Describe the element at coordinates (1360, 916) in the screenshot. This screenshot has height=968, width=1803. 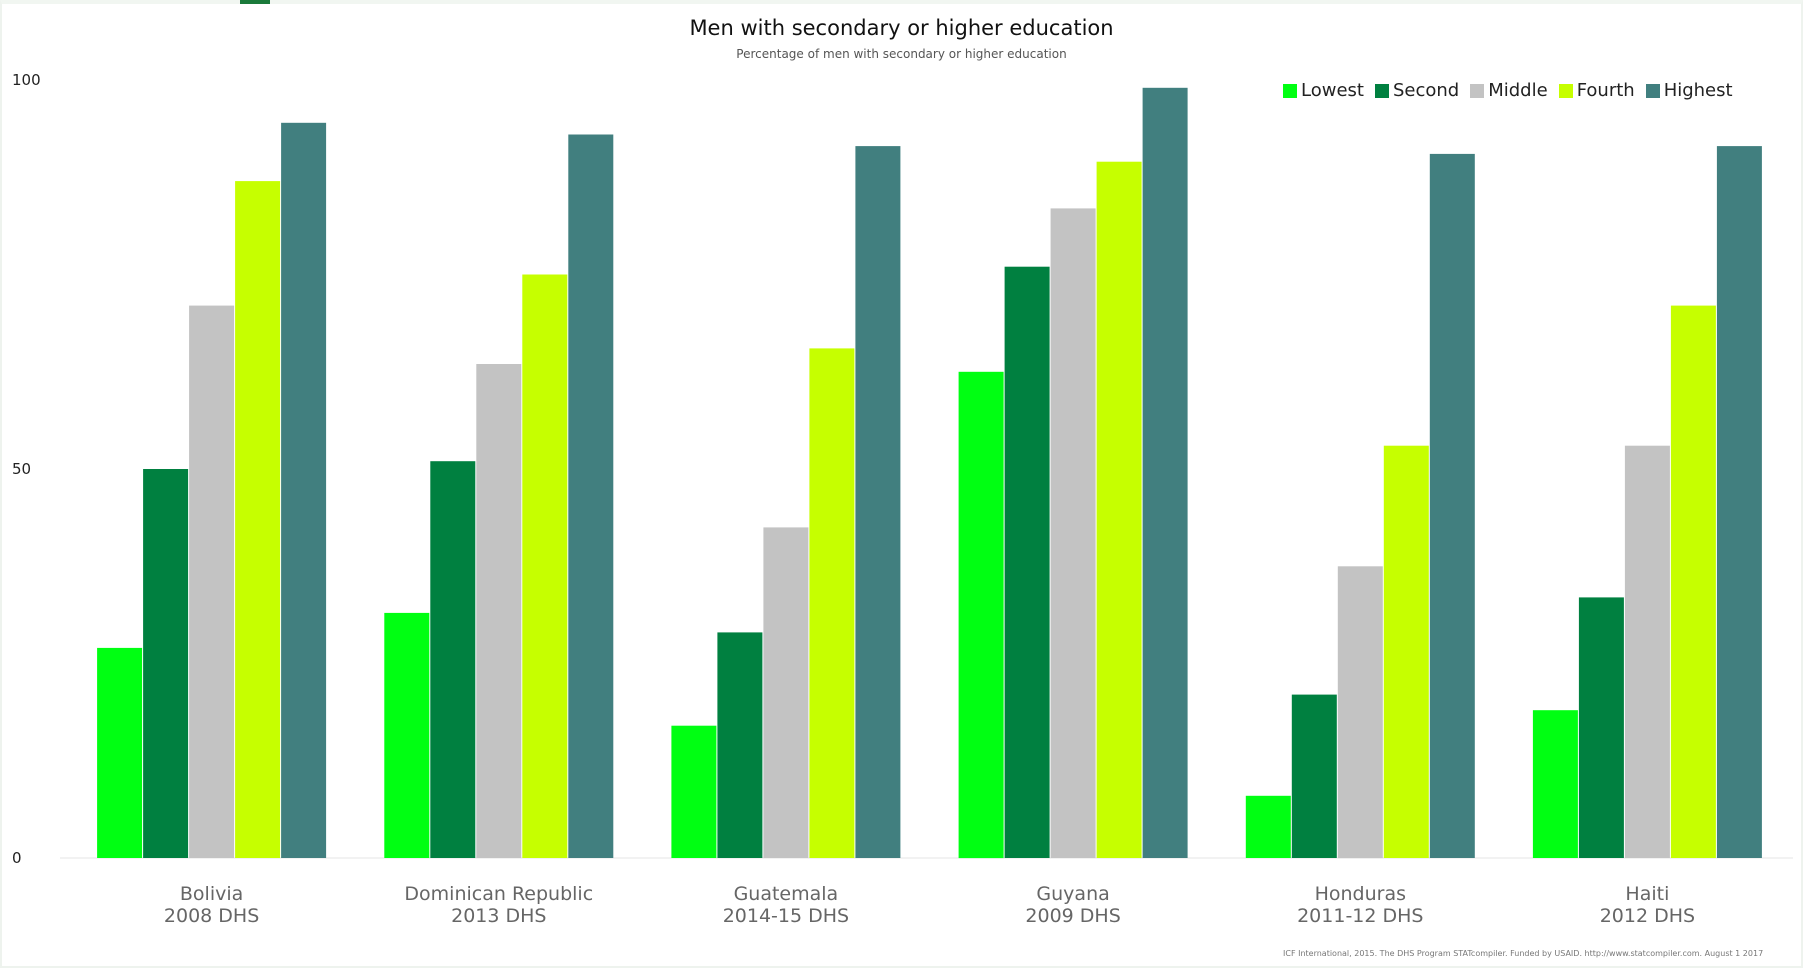
I see `category-survey-label: 2011-12 DHS` at that location.